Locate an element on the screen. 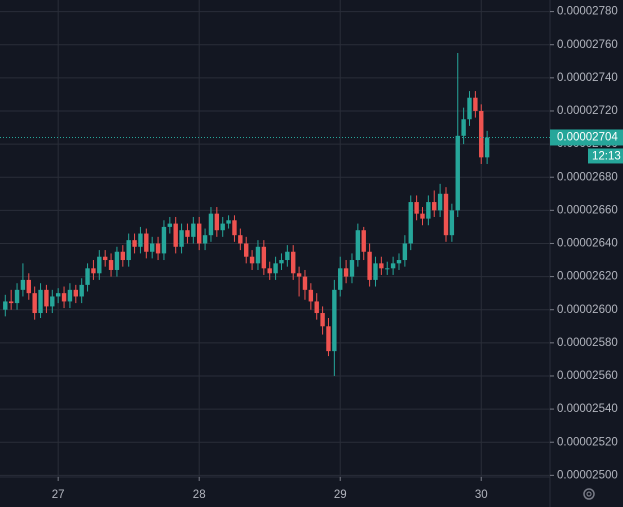 Image resolution: width=623 pixels, height=507 pixels. y-tick-label: 0.00002740 is located at coordinates (587, 78).